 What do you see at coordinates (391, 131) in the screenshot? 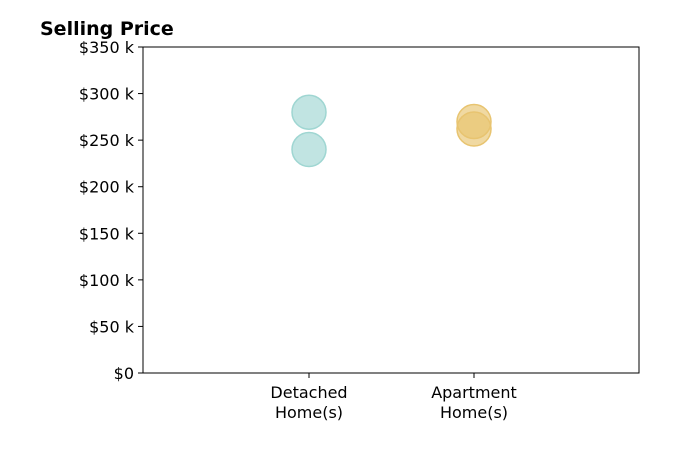
I see `data-points` at bounding box center [391, 131].